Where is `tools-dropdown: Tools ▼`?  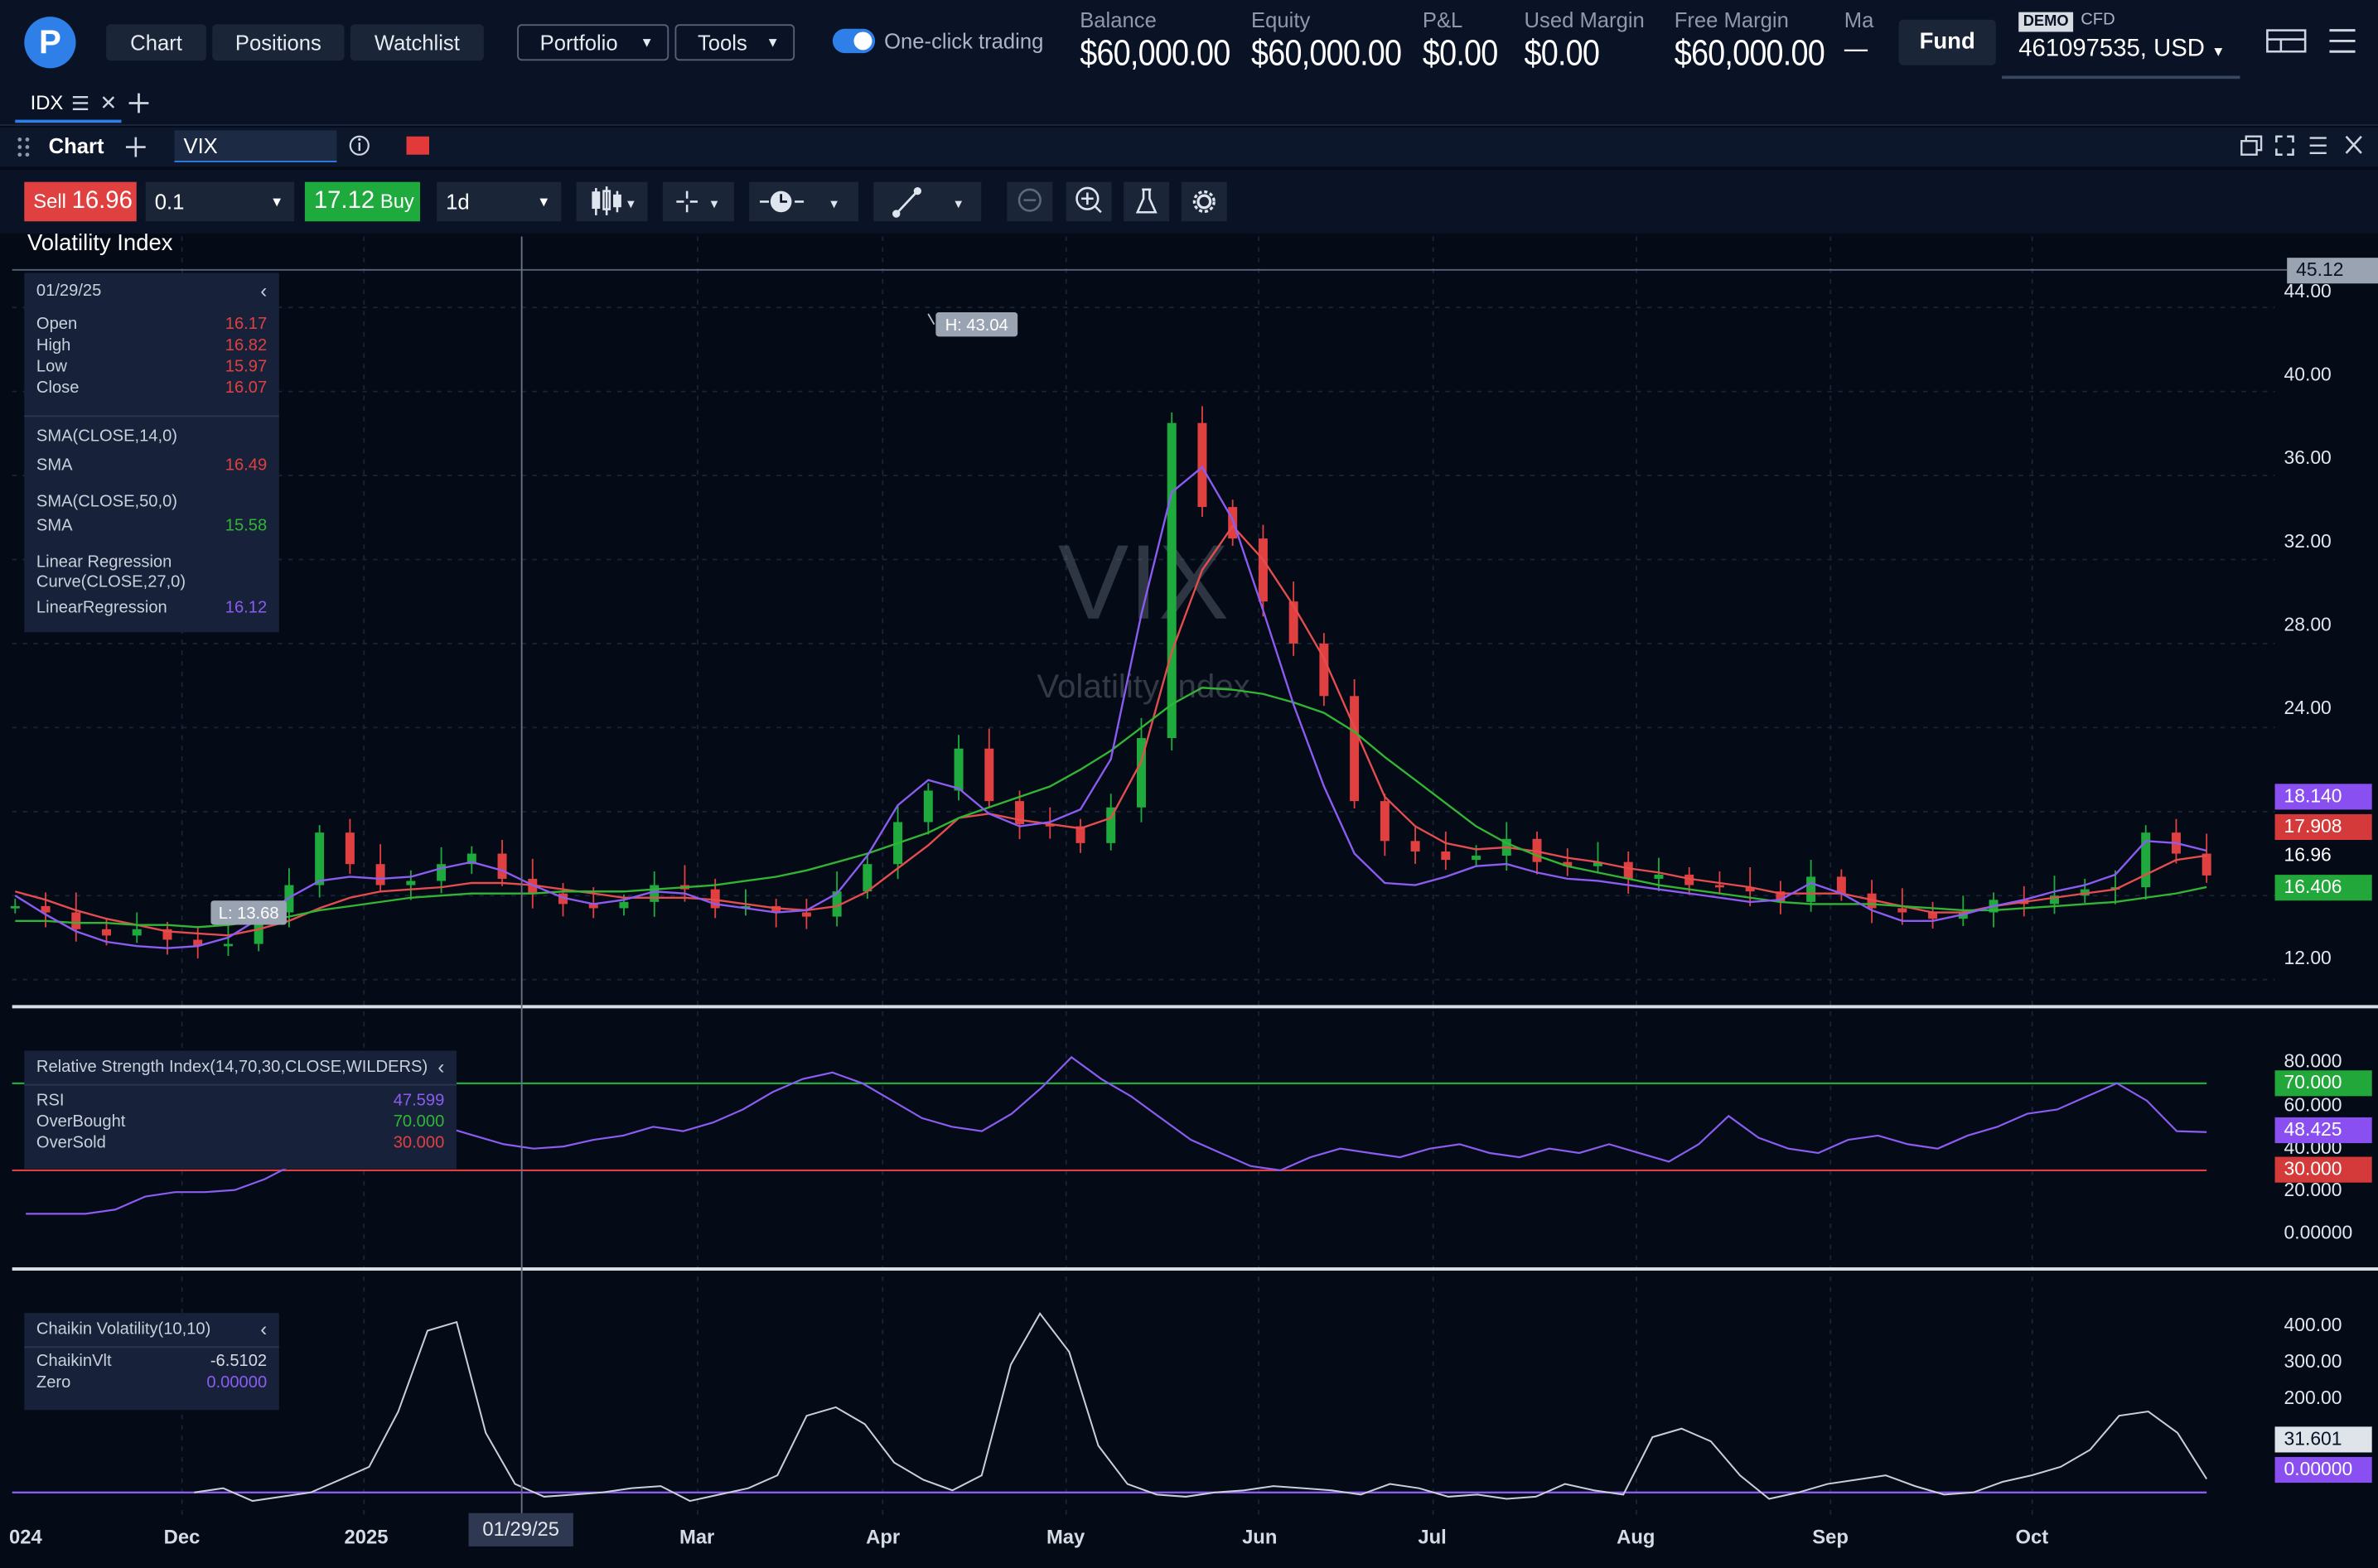
tools-dropdown: Tools ▼ is located at coordinates (734, 42).